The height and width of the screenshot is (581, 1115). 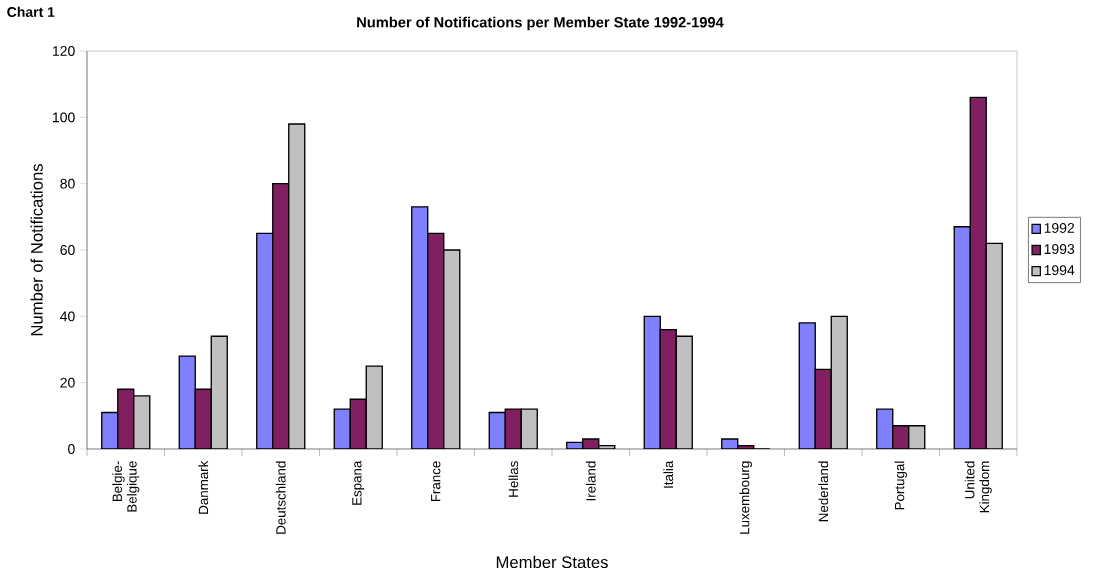 What do you see at coordinates (67, 250) in the screenshot?
I see `y-tick-label: 60` at bounding box center [67, 250].